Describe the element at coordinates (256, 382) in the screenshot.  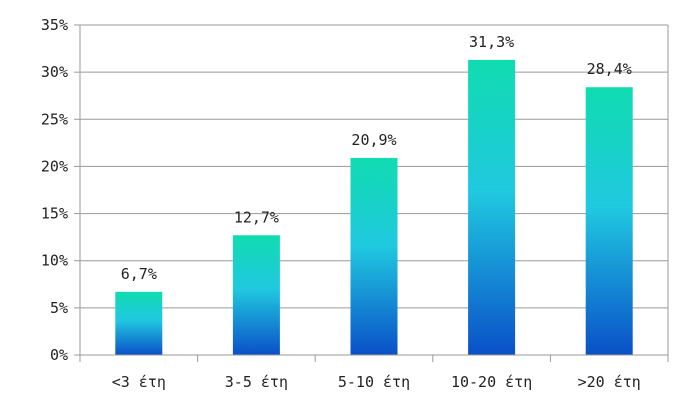
I see `x-category-label: 3-5 έτη` at that location.